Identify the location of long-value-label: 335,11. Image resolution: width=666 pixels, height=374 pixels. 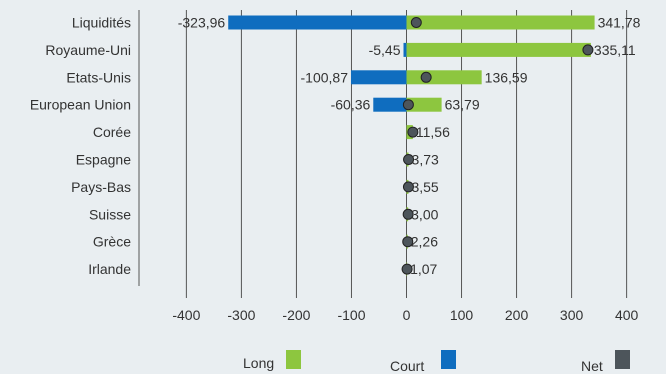
(615, 50).